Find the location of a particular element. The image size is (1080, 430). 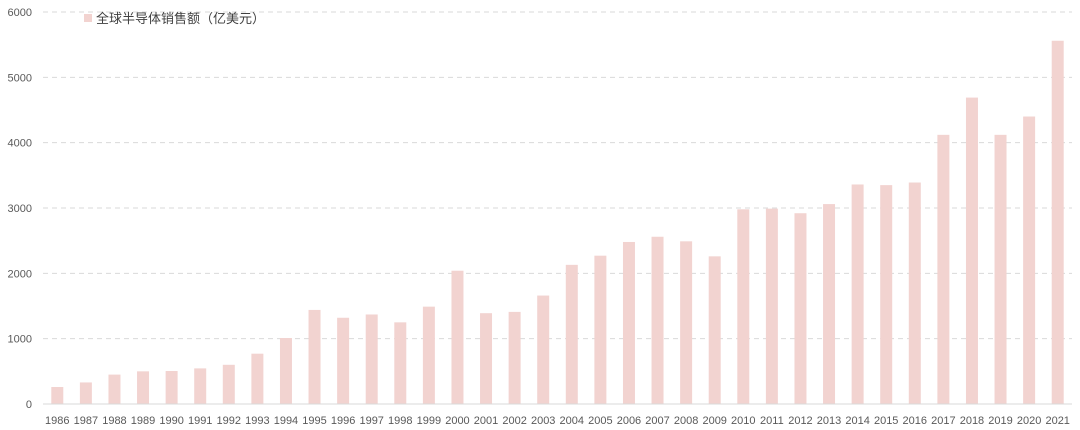

x-tick-label: 2008 is located at coordinates (686, 421).